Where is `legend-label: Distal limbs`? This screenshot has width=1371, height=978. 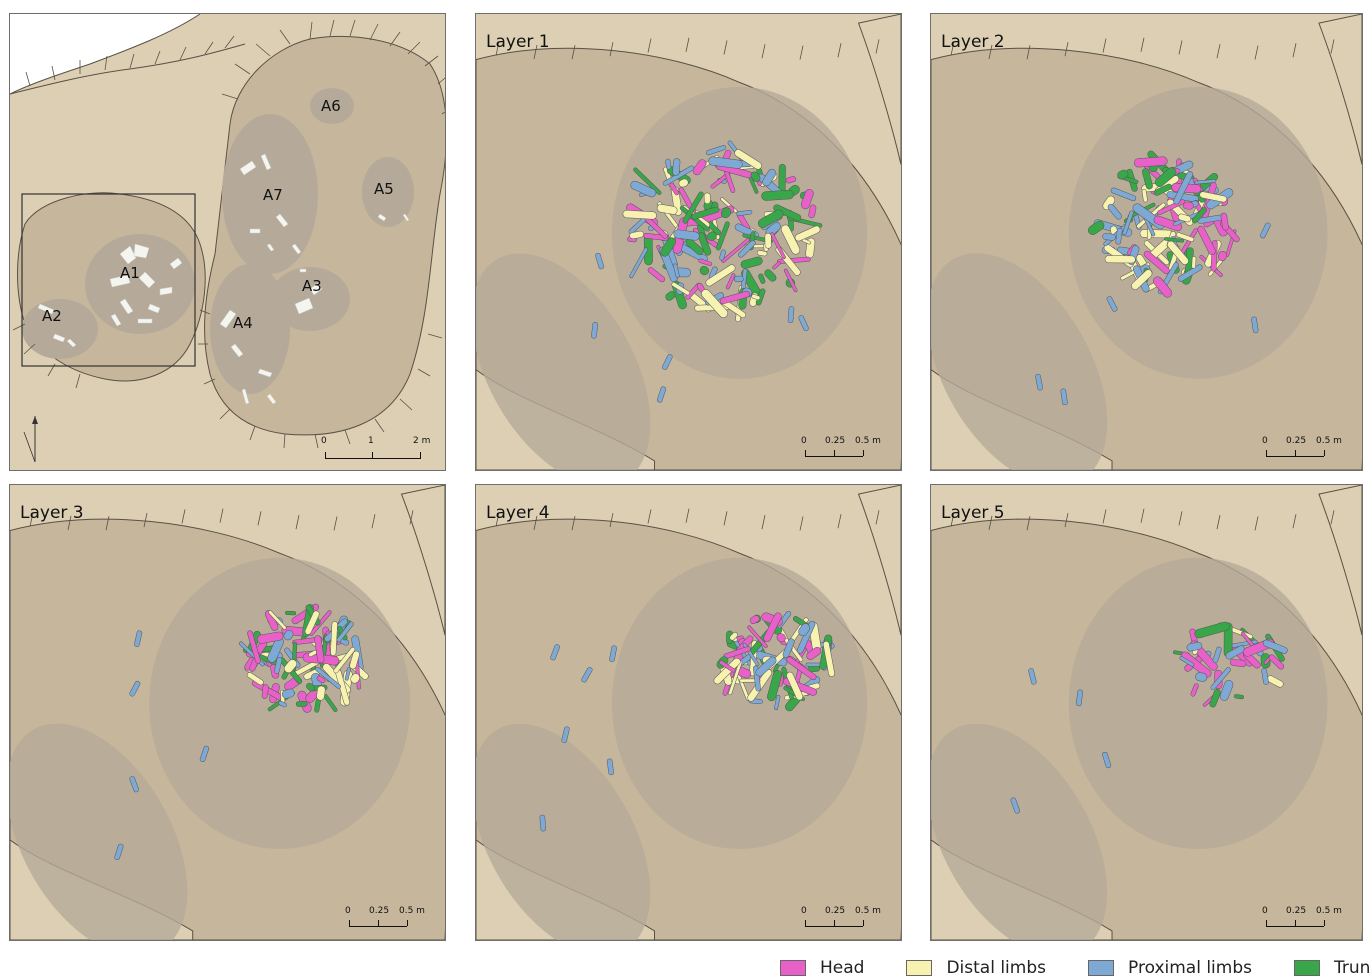 legend-label: Distal limbs is located at coordinates (996, 968).